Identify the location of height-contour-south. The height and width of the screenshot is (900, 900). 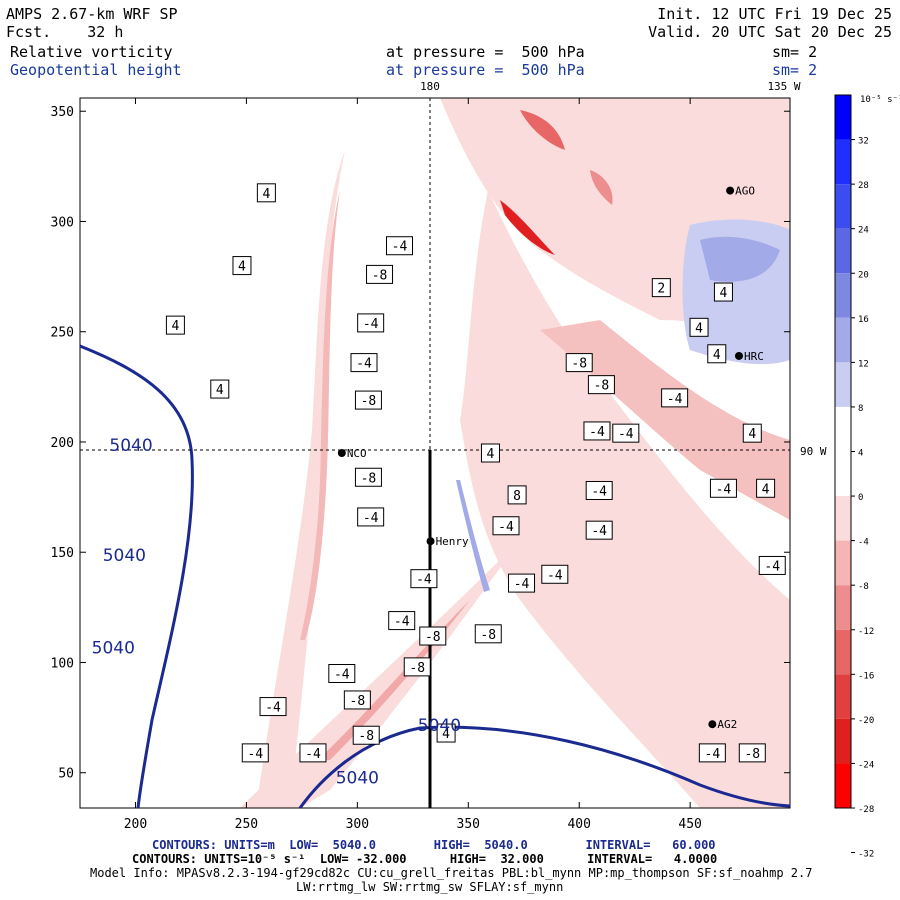
(544, 766).